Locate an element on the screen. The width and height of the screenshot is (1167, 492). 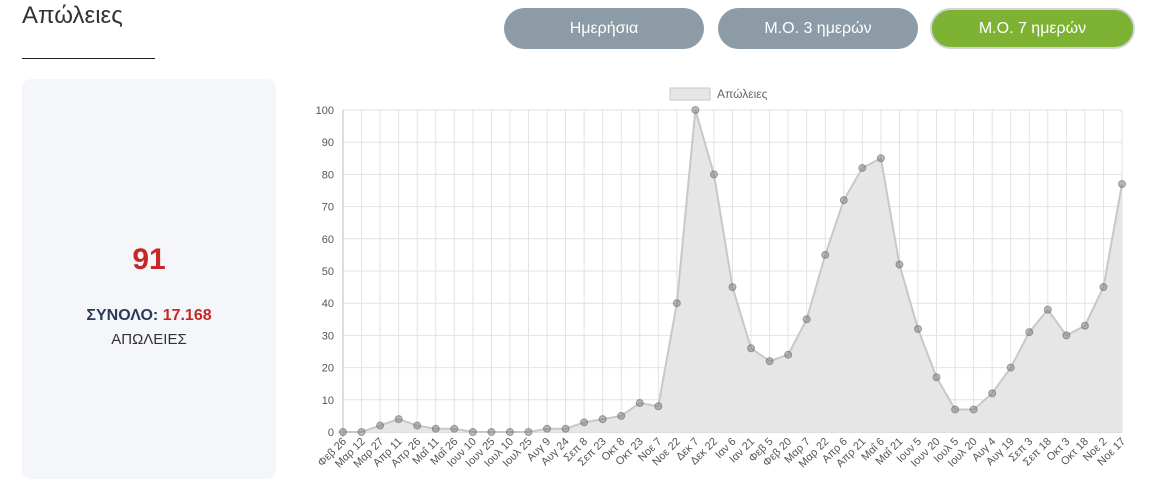
page-title: Απώλειες is located at coordinates (72, 15).